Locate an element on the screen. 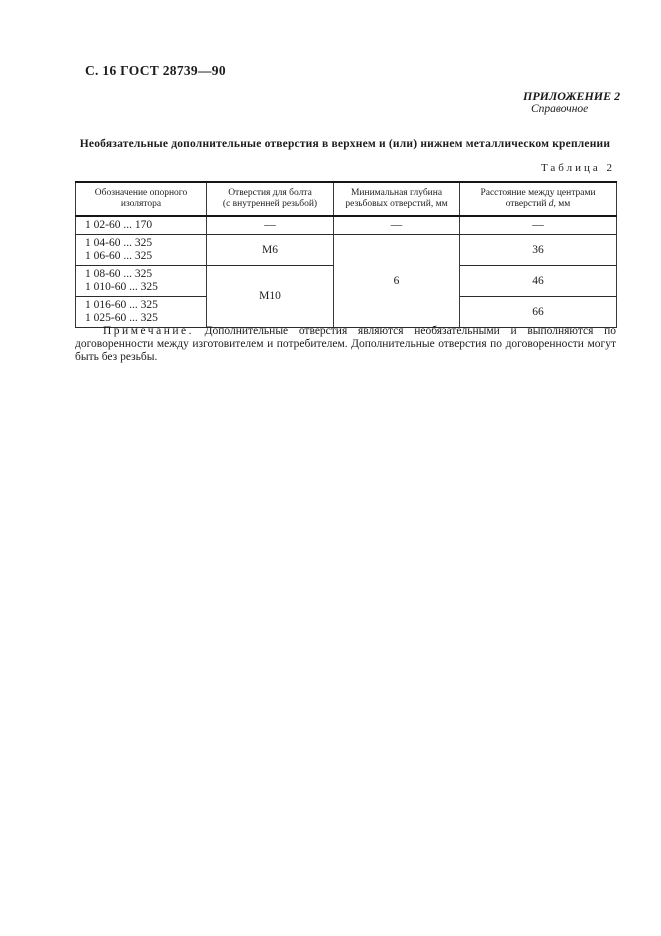 The height and width of the screenshot is (936, 661). page-header: С. 16 ГОСТ 28739—90 is located at coordinates (155, 70).